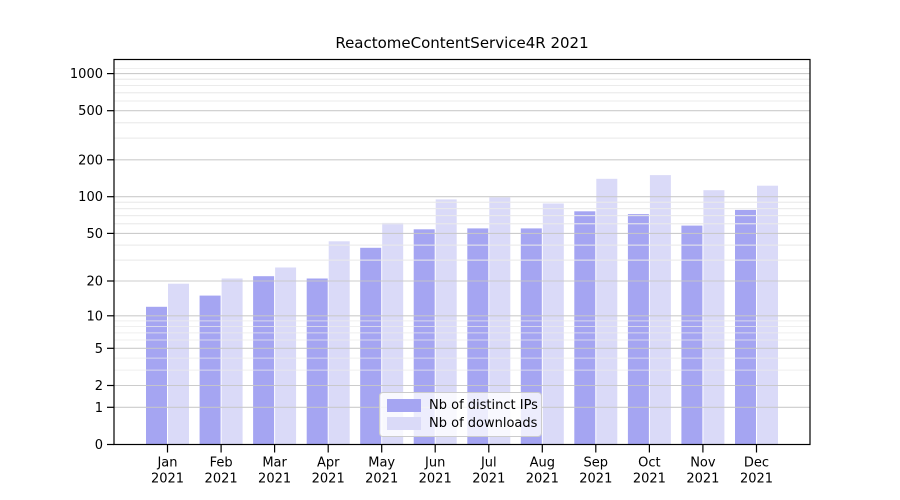  What do you see at coordinates (99, 386) in the screenshot?
I see `y-tick-label: 2` at bounding box center [99, 386].